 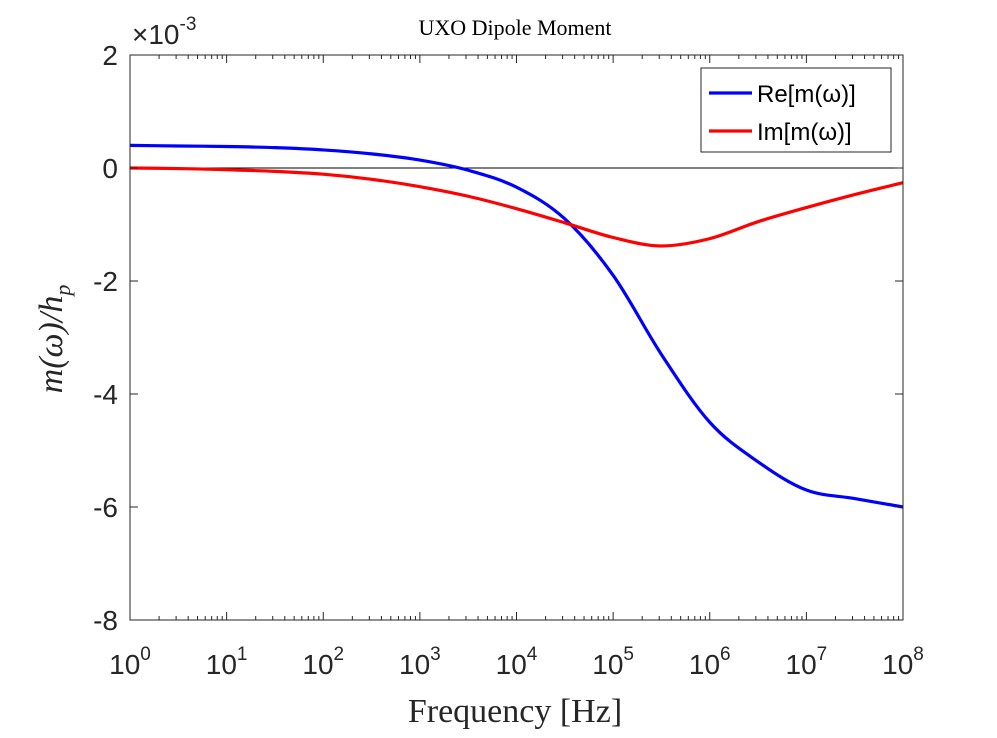 I want to click on chart-title: UXO Dipole Moment, so click(x=514, y=27).